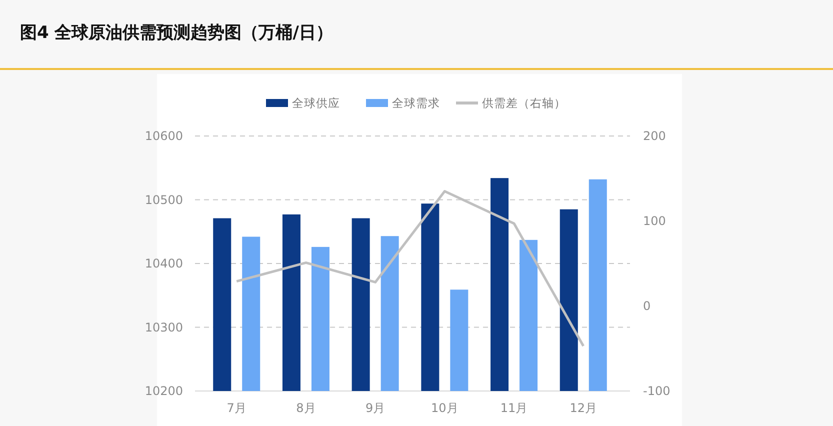  Describe the element at coordinates (376, 408) in the screenshot. I see `x-tick-label: 9月` at that location.